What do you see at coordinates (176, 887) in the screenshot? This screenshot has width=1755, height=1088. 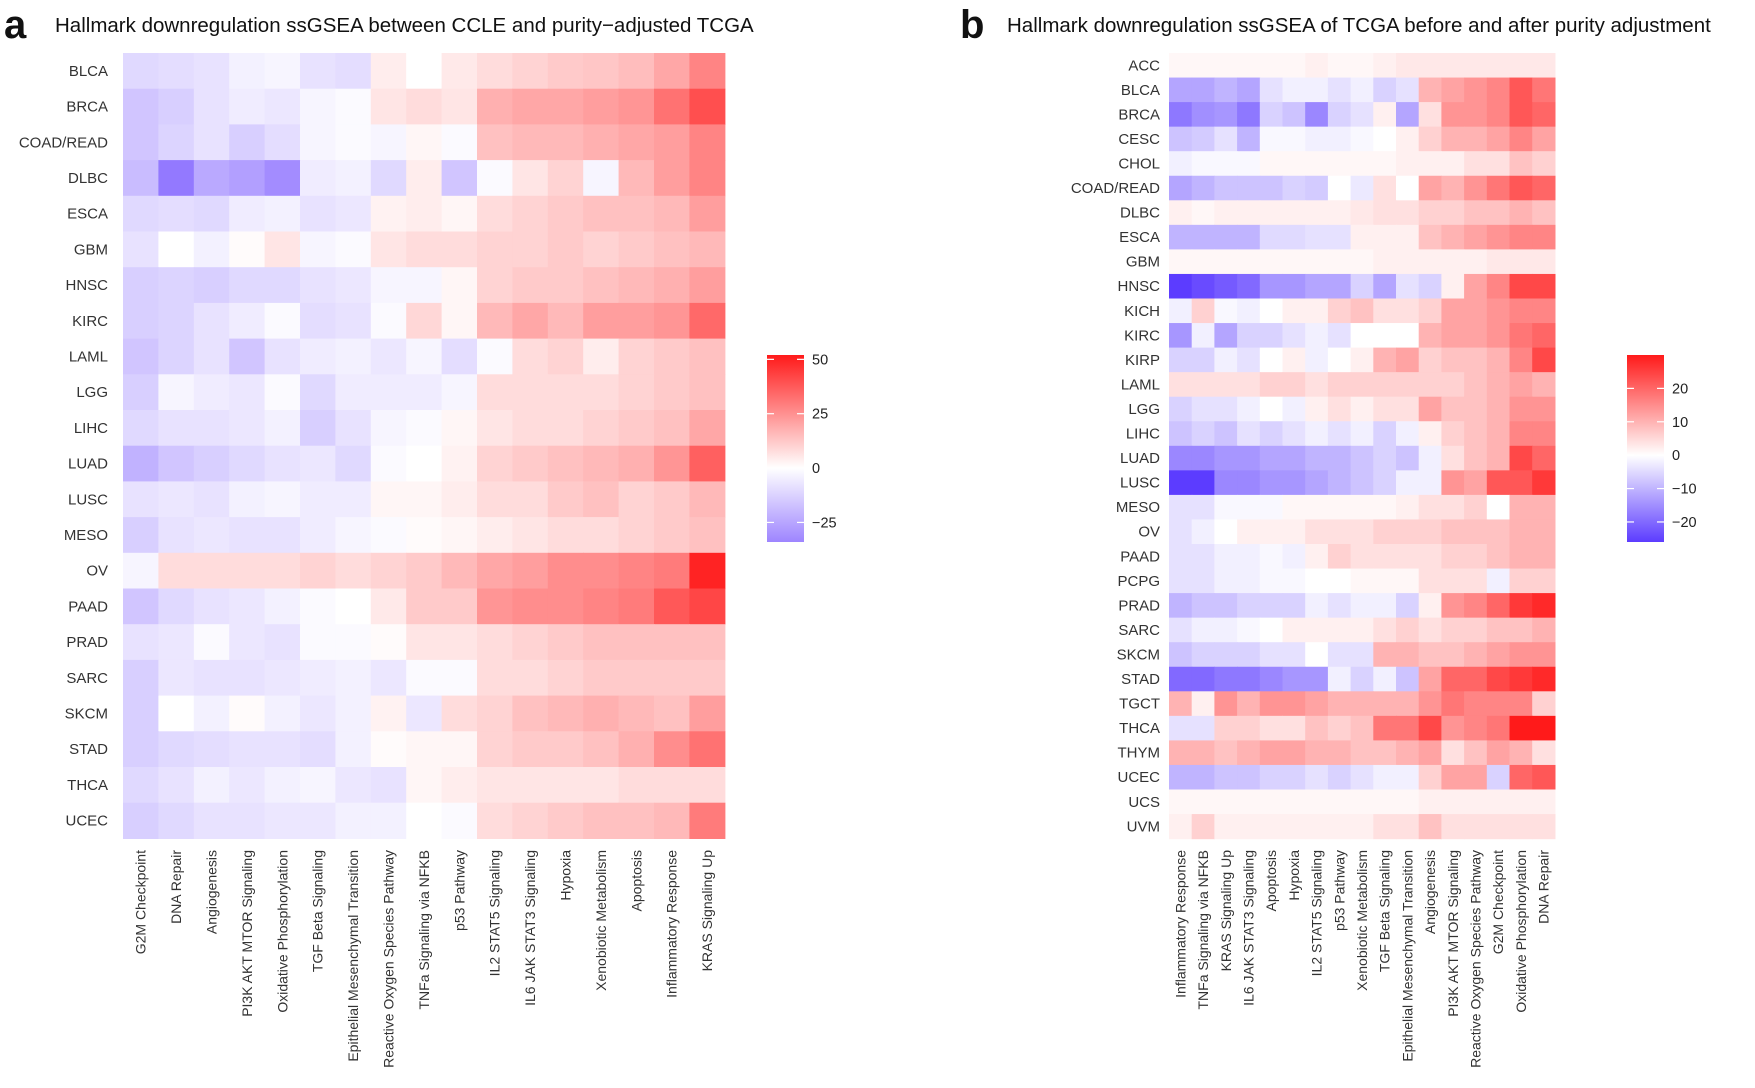 I see `column-label-a: DNA Repair` at bounding box center [176, 887].